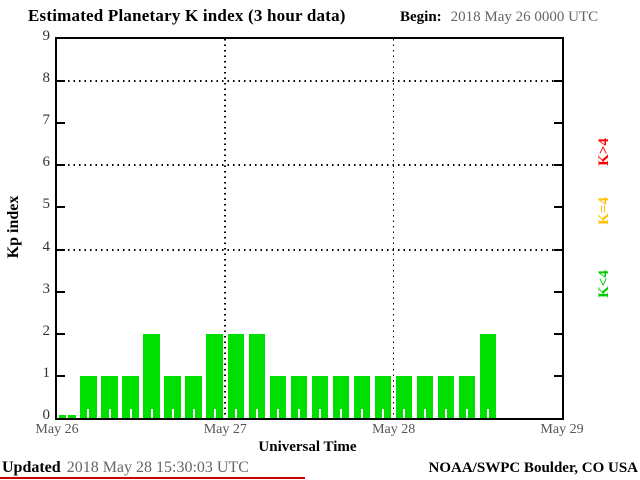 Image resolution: width=640 pixels, height=480 pixels. What do you see at coordinates (307, 447) in the screenshot?
I see `x-axis-title: Universal Time` at bounding box center [307, 447].